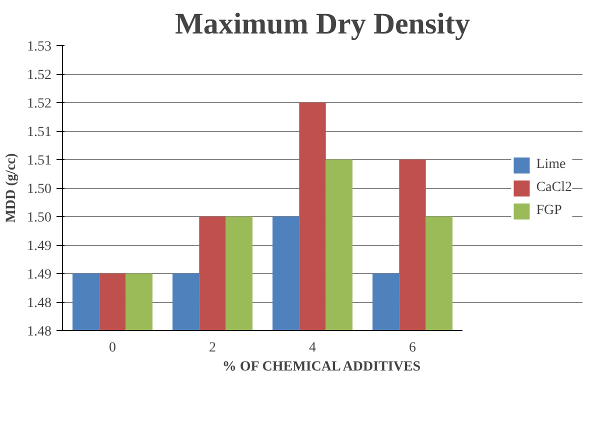  Describe the element at coordinates (321, 367) in the screenshot. I see `x-axis-title: % OF CHEMICAL ADDITIVES` at that location.